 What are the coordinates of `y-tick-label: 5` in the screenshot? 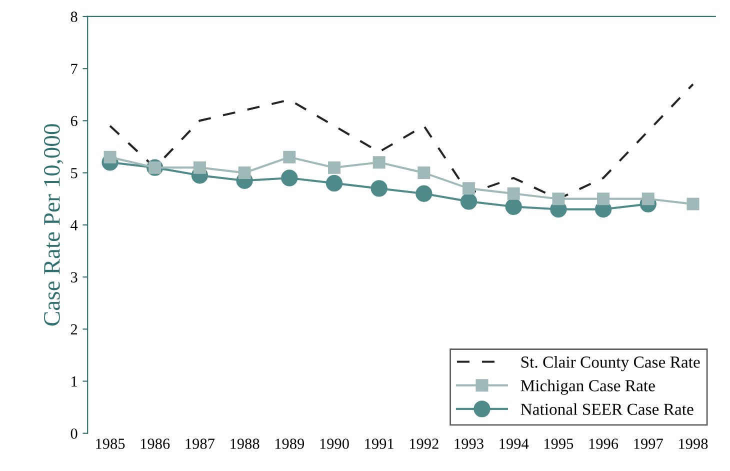 It's located at (74, 173).